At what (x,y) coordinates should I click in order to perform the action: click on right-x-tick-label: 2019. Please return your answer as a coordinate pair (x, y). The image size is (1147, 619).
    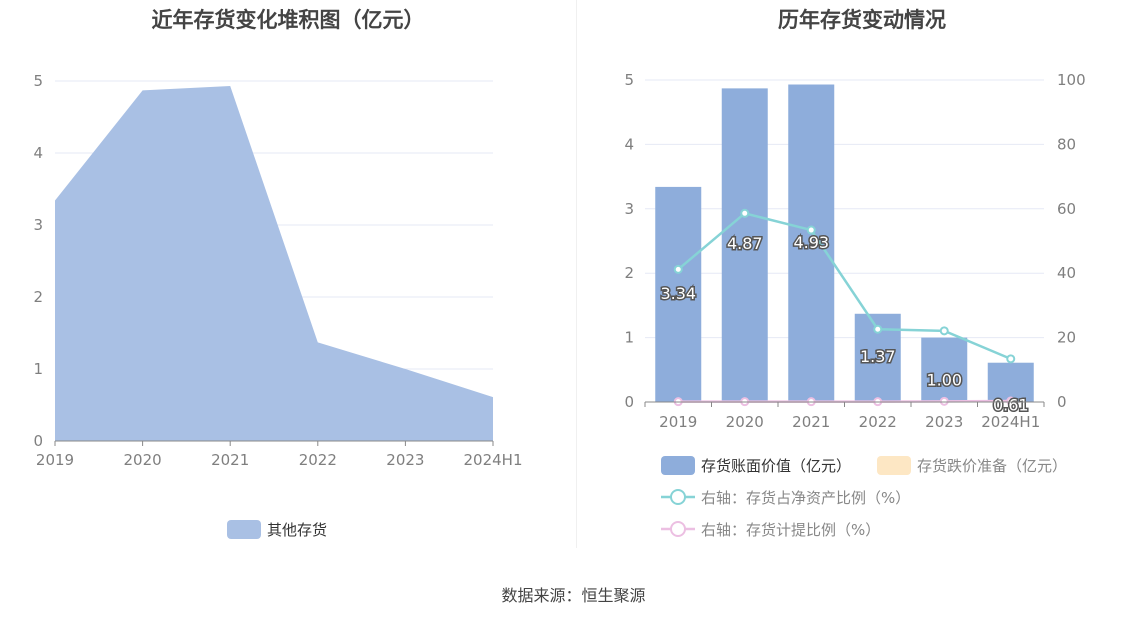
    Looking at the image, I should click on (678, 422).